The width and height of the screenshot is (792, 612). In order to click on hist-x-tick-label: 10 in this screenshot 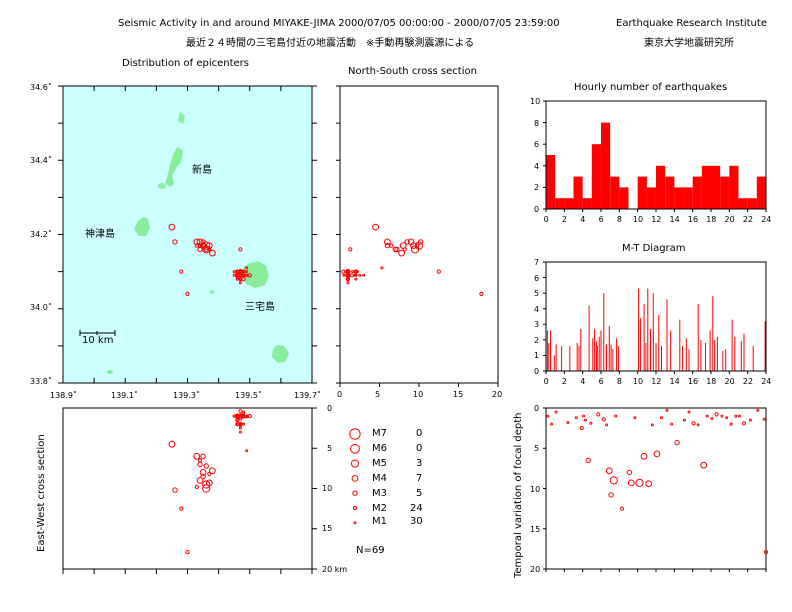, I will do `click(638, 219)`.